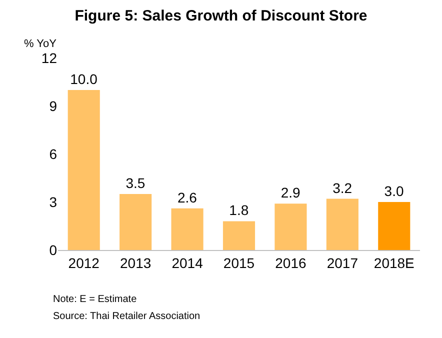  I want to click on y-tick-label: 9, so click(53, 106).